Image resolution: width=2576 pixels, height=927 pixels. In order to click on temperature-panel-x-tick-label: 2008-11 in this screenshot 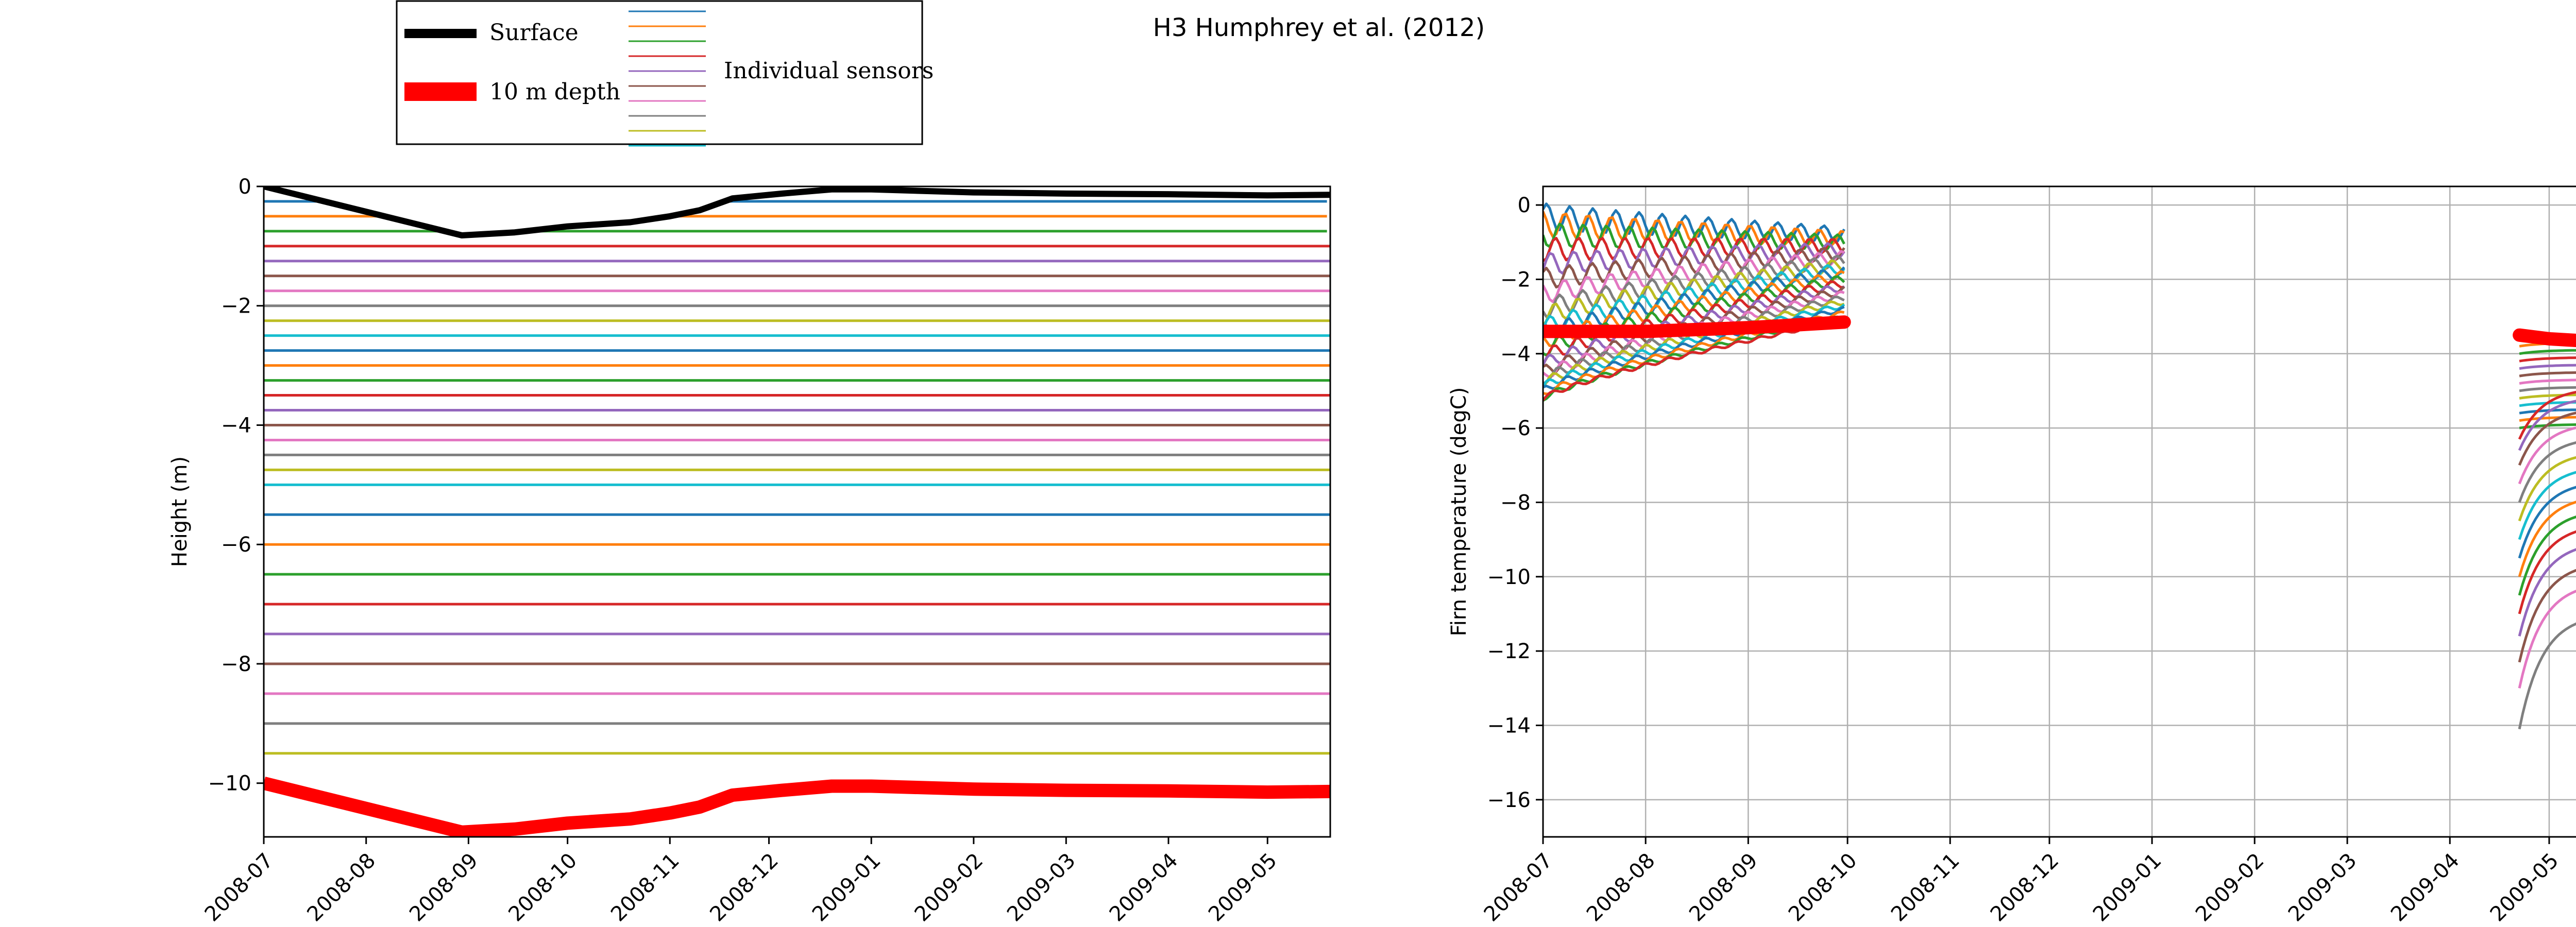, I will do `click(1925, 887)`.